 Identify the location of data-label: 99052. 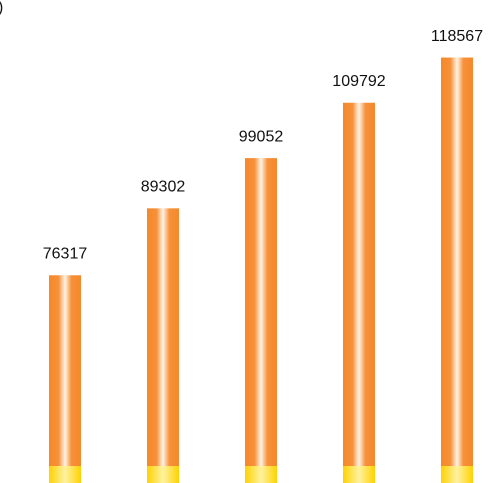
(261, 136).